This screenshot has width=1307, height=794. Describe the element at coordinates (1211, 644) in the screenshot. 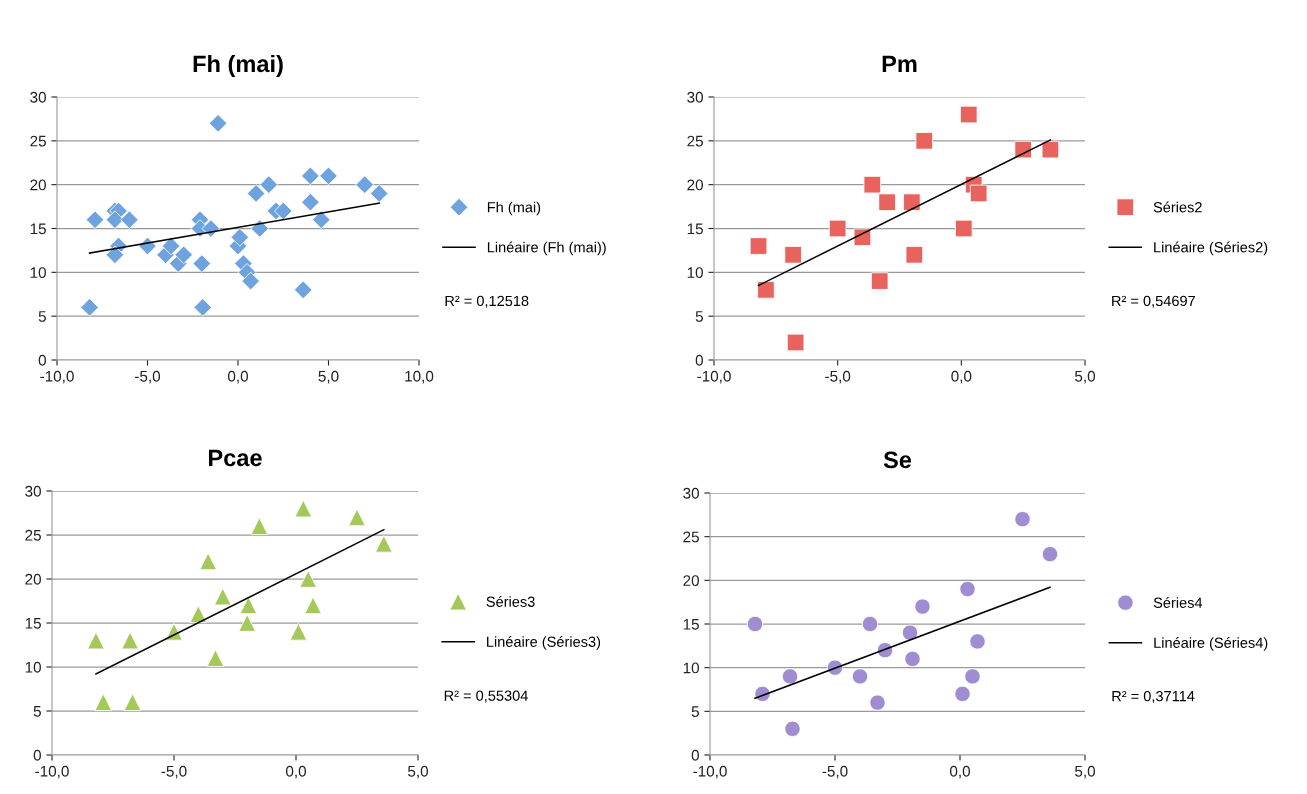

I see `legend-label: Linéaire (Séries4)` at that location.